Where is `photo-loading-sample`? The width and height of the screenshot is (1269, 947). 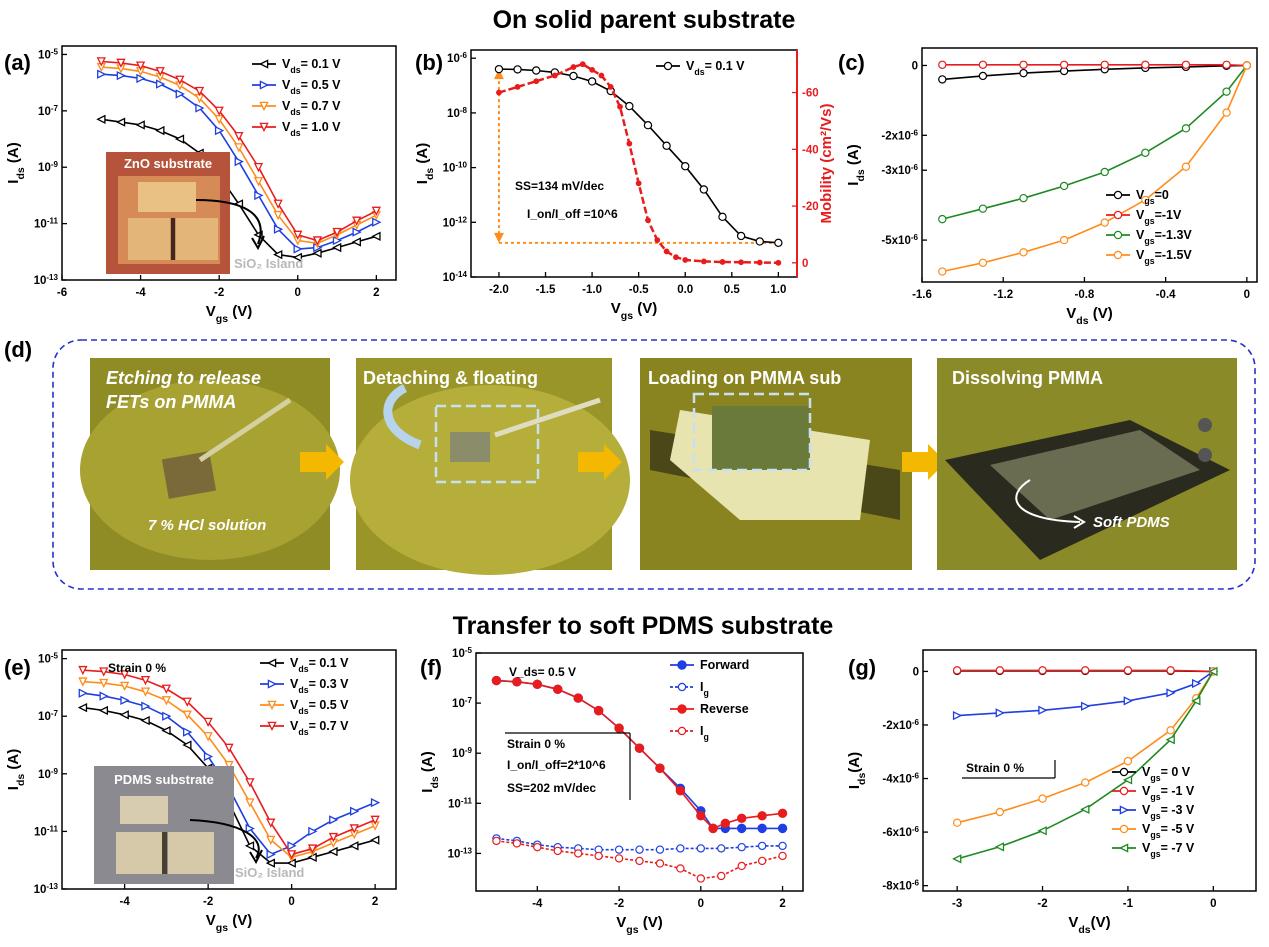
photo-loading-sample is located at coordinates (761, 438).